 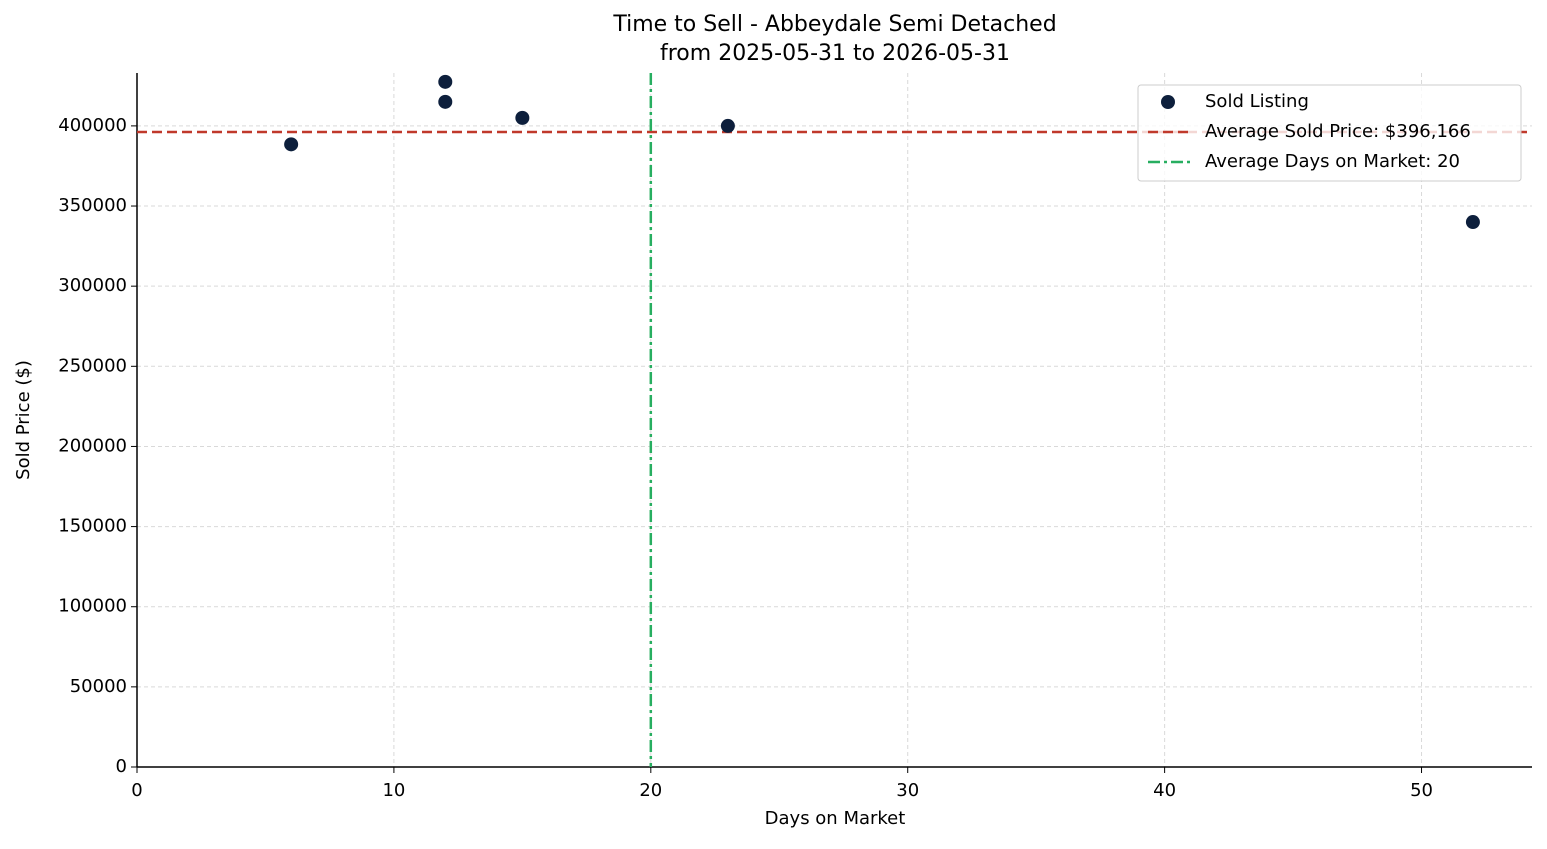 What do you see at coordinates (98, 686) in the screenshot?
I see `y-tick-label: 50000` at bounding box center [98, 686].